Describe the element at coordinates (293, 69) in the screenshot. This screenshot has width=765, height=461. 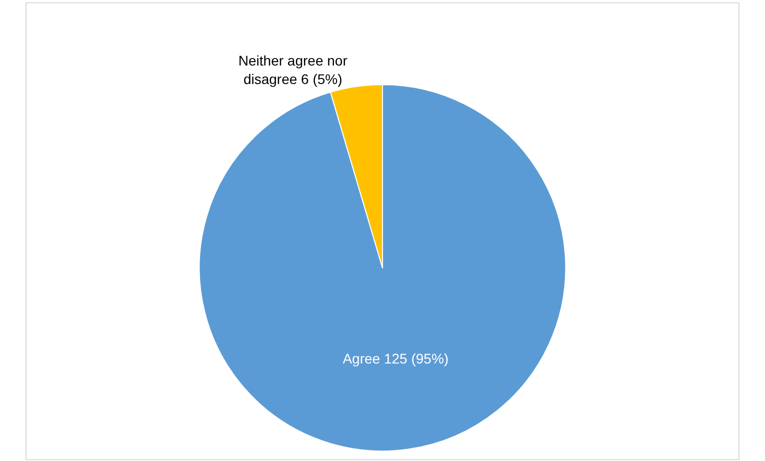
I see `slice-label: Neither agree nor disagree 6 (5%)` at that location.